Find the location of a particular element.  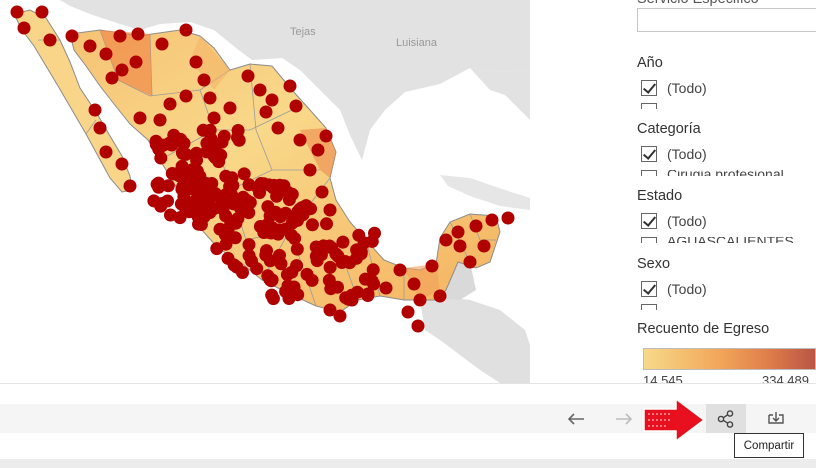

filter-option-year-all: (Todo) is located at coordinates (674, 88).